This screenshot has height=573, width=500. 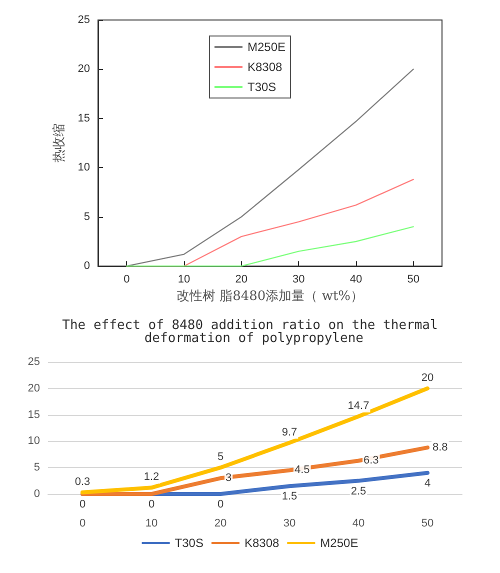 I want to click on line-series, so click(x=270, y=246).